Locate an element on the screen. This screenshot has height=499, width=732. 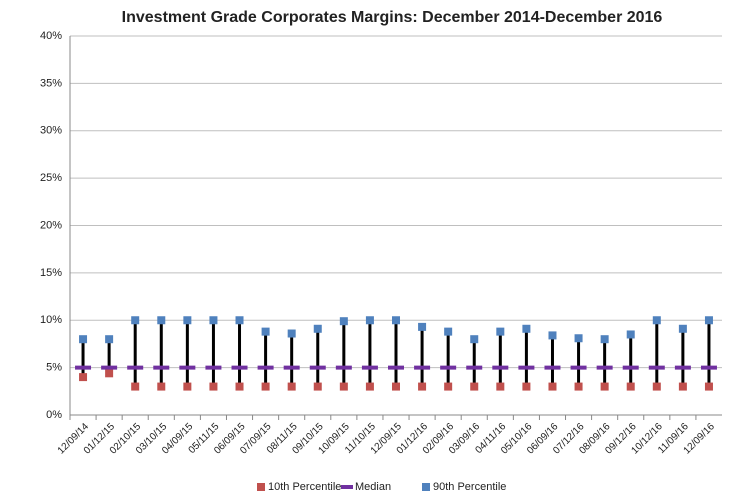
y-tick-label: 5% is located at coordinates (54, 368).